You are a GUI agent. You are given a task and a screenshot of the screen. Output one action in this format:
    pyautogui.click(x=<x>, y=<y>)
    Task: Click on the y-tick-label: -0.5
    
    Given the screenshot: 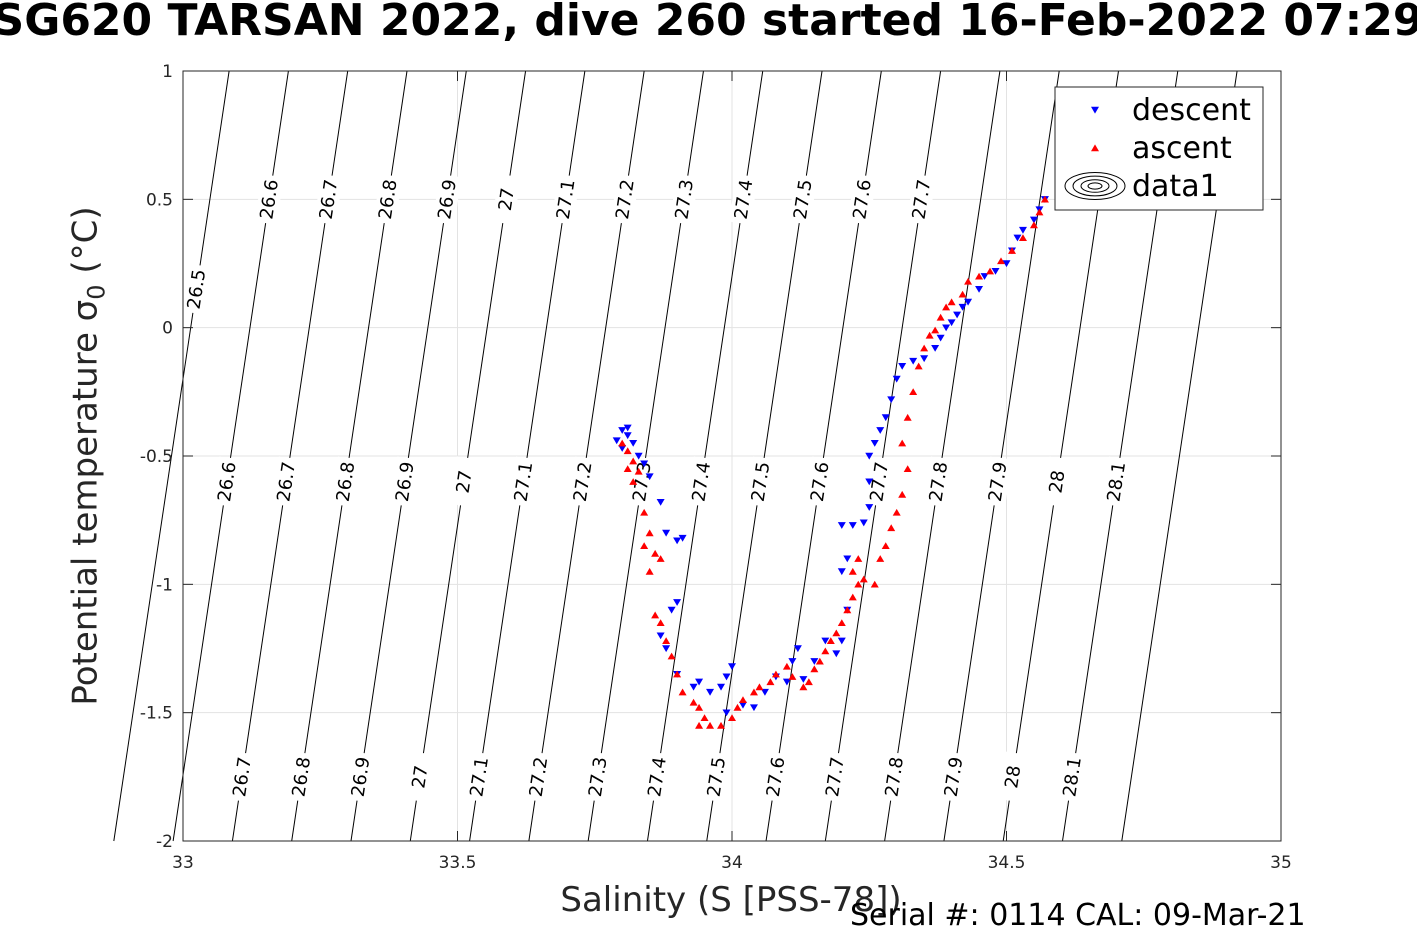 What is the action you would take?
    pyautogui.click(x=156, y=457)
    